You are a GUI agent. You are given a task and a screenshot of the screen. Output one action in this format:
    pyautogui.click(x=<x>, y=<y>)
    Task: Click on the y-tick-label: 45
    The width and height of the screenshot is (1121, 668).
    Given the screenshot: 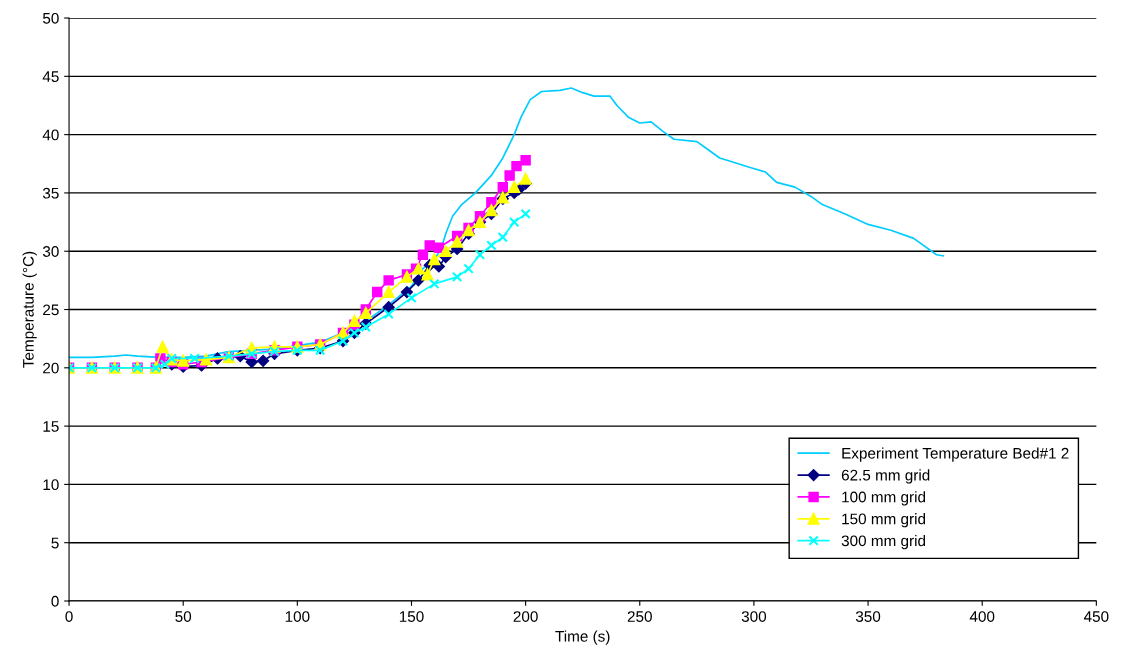 What is the action you would take?
    pyautogui.click(x=50, y=77)
    